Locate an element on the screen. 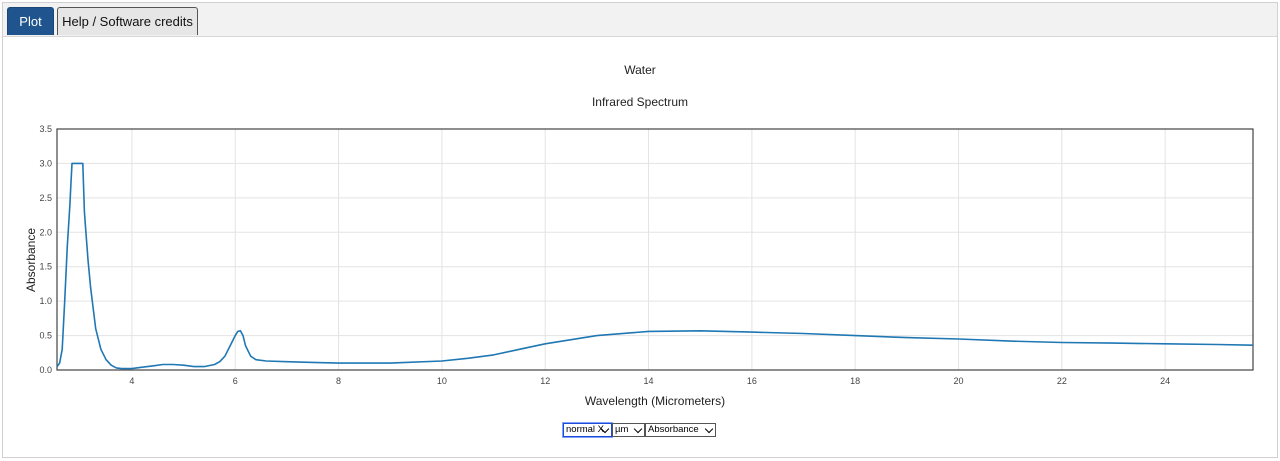 Image resolution: width=1280 pixels, height=461 pixels. y-axis-label: Absorbance is located at coordinates (31, 260).